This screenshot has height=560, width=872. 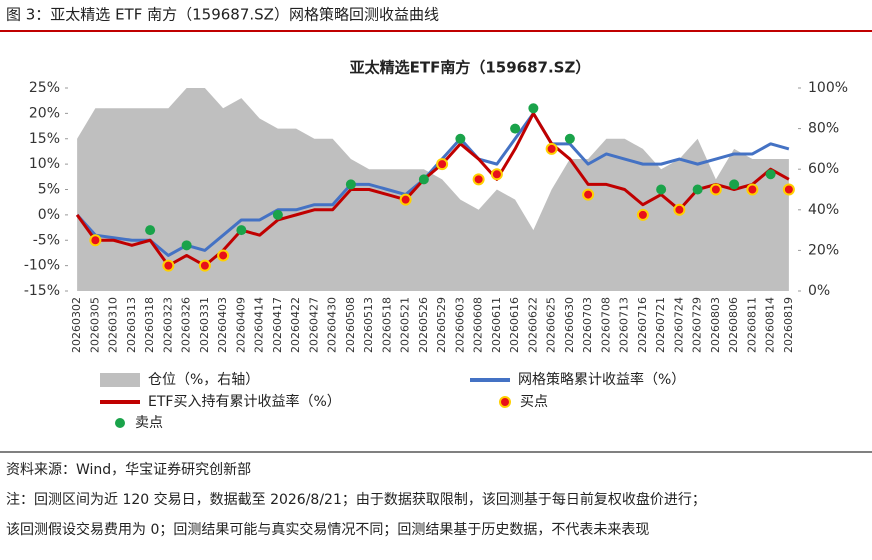 What do you see at coordinates (642, 325) in the screenshot?
I see `x-tick-label: 20260716` at bounding box center [642, 325].